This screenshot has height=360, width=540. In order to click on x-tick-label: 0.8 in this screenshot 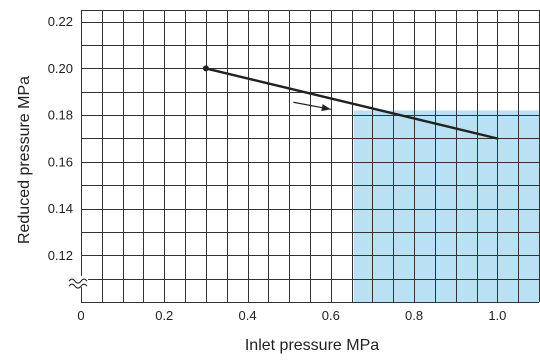, I will do `click(414, 315)`.